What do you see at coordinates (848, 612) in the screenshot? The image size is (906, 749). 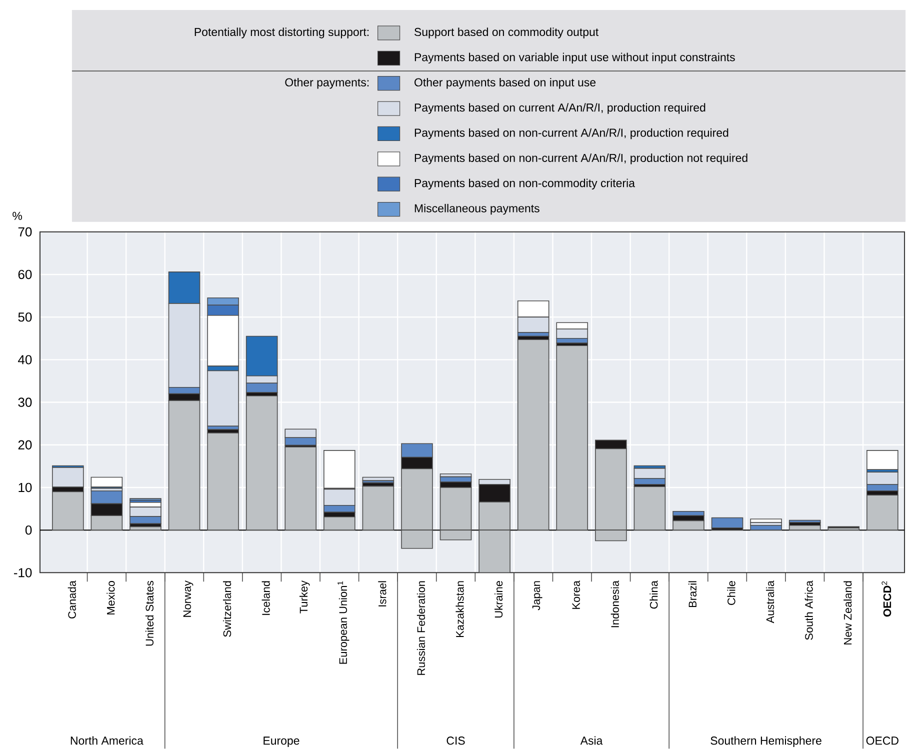 I see `x-tick-label: New Zealand` at bounding box center [848, 612].